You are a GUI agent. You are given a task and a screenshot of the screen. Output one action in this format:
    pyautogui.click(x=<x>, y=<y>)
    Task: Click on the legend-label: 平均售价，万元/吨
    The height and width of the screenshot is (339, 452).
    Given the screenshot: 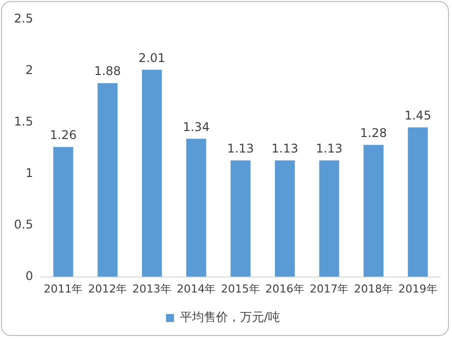 What is the action you would take?
    pyautogui.click(x=230, y=317)
    